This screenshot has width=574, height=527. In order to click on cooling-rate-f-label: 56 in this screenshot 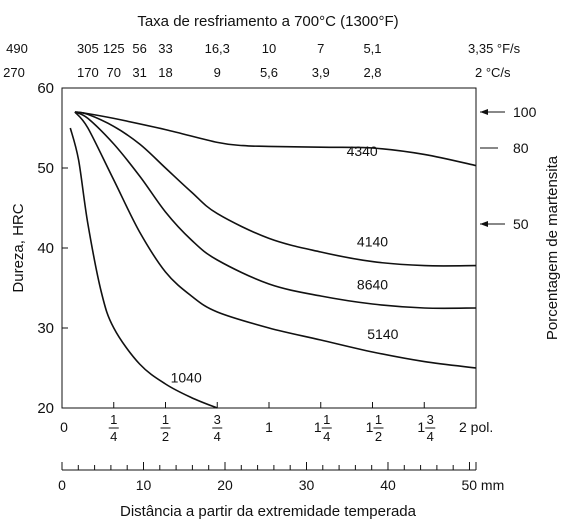, I will do `click(139, 48)`.